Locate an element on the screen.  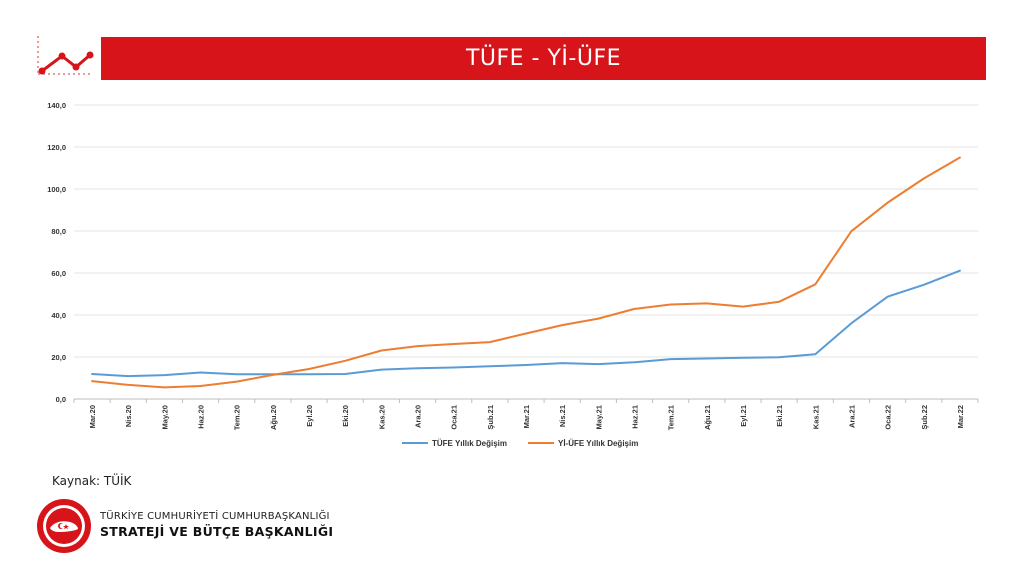
x-tick-label: Mar.21 is located at coordinates (526, 416).